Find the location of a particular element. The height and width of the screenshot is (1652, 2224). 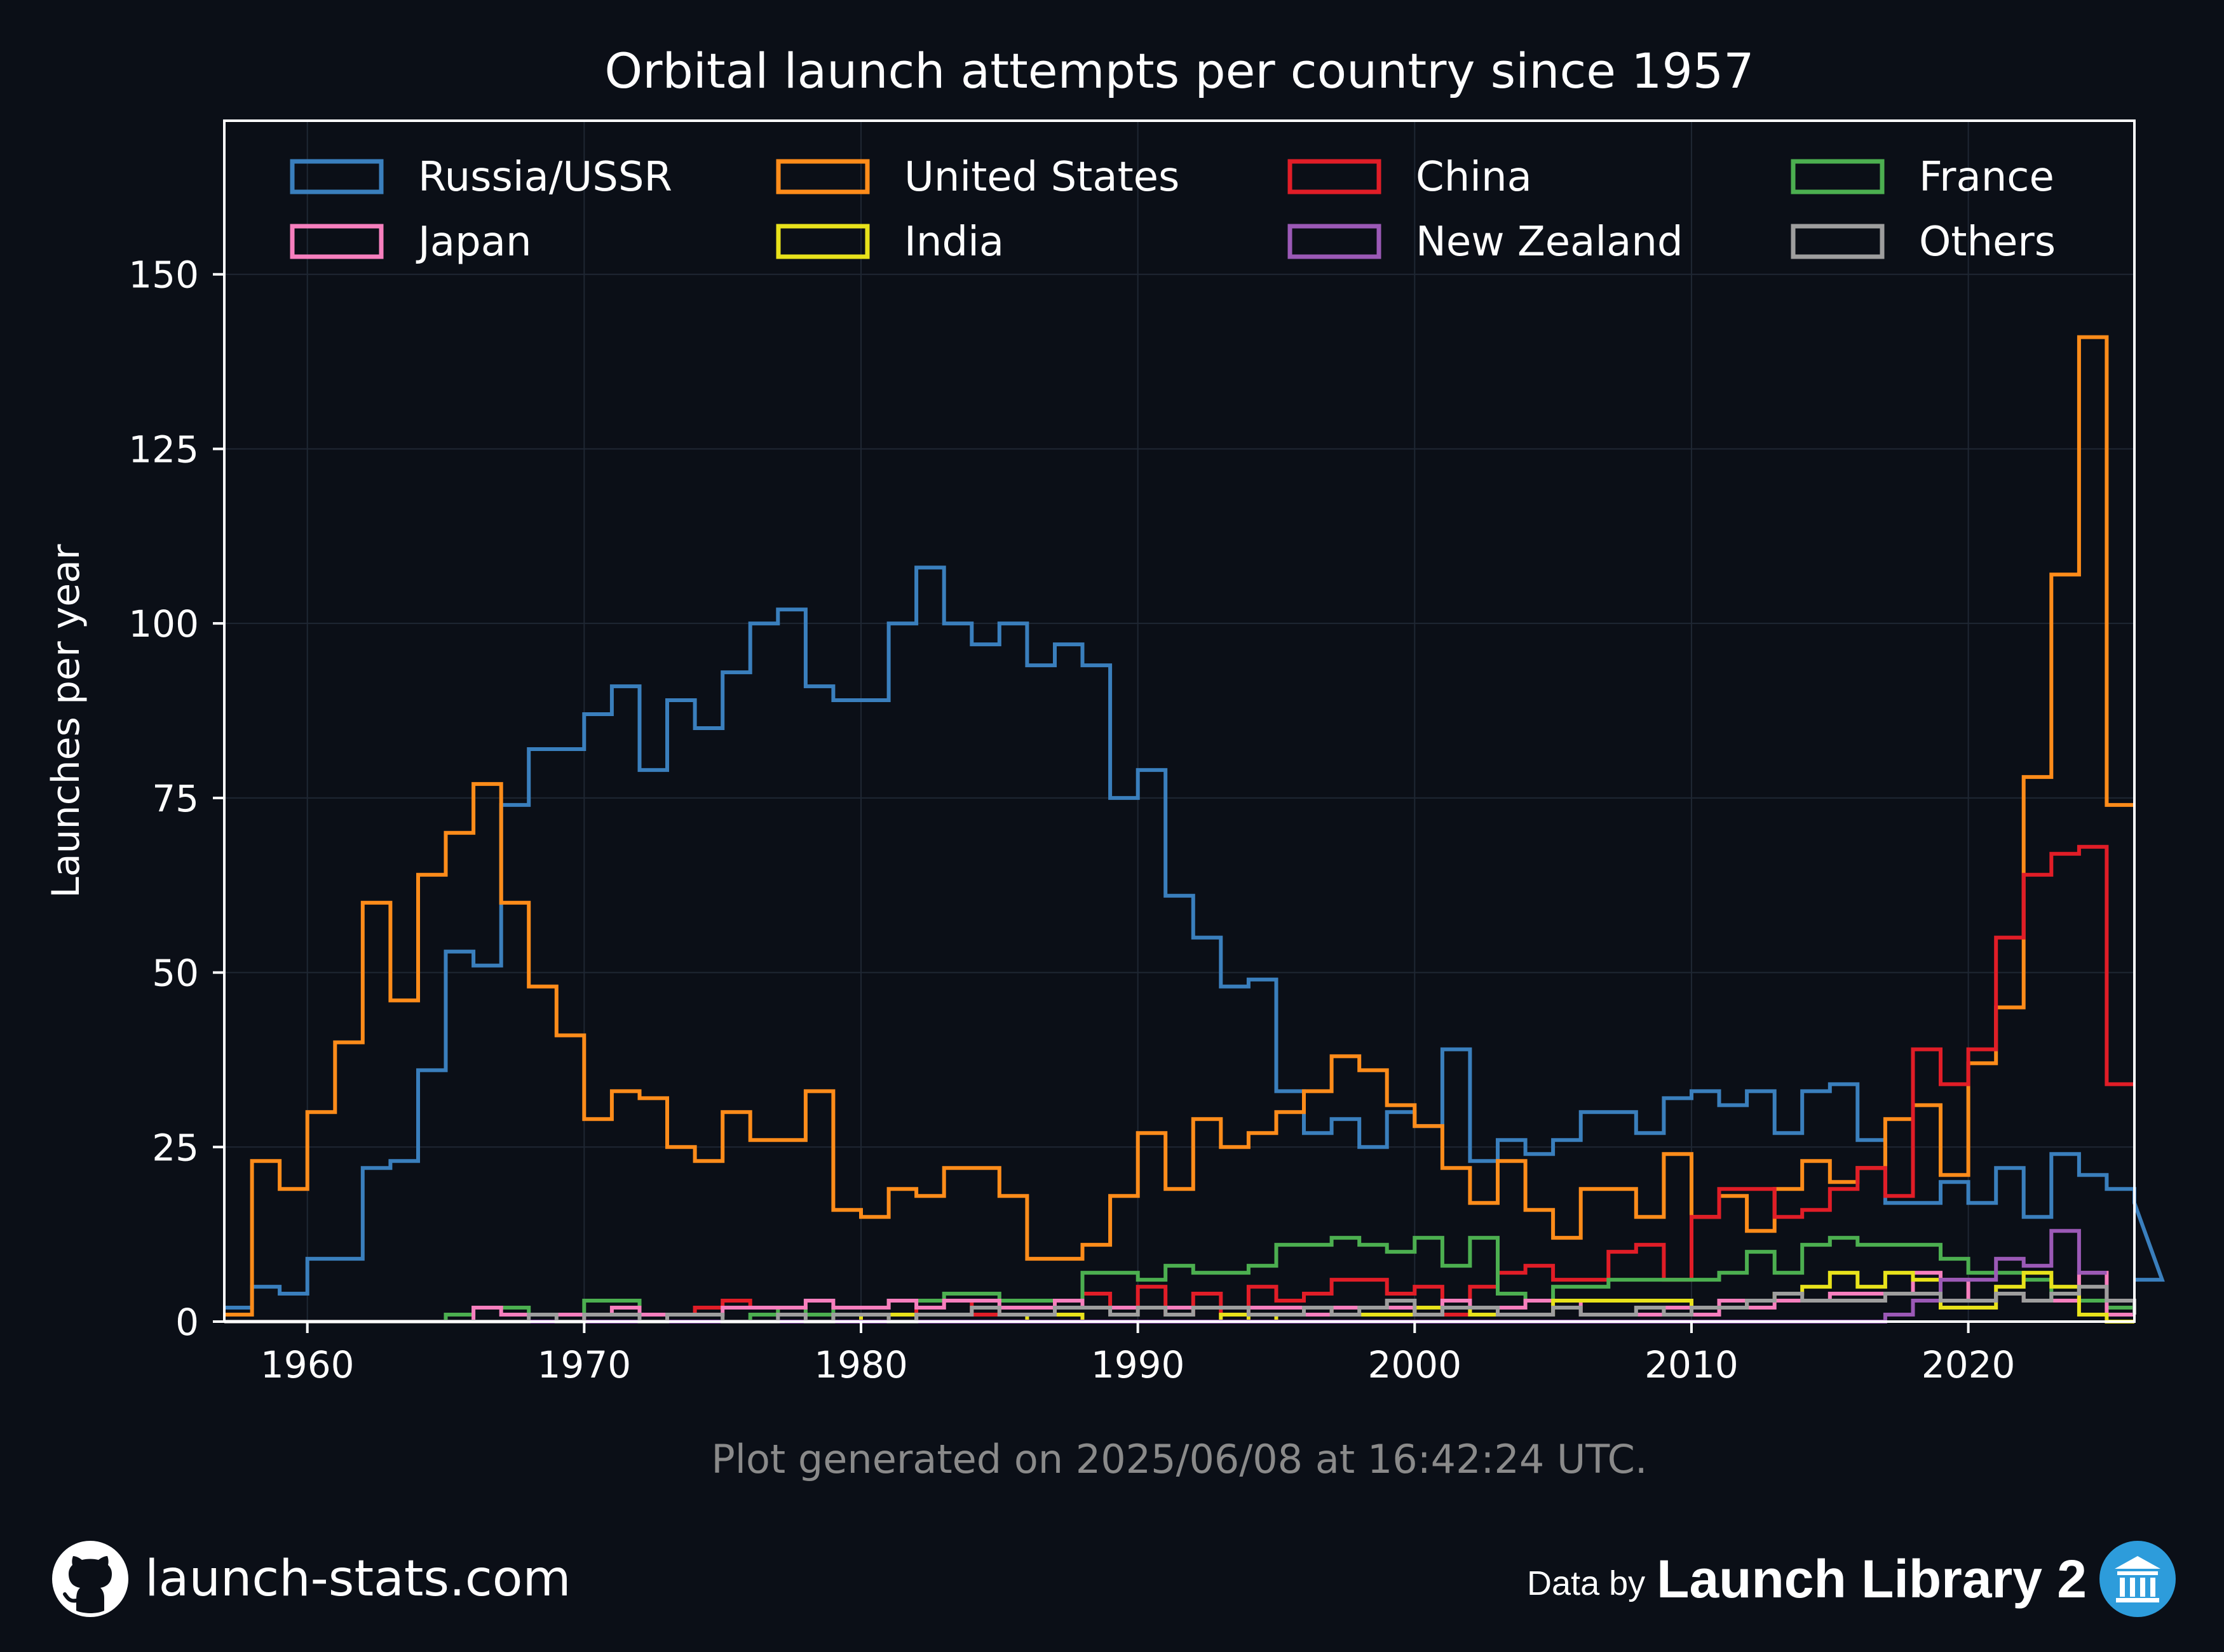

y-tick-label: 75 is located at coordinates (176, 798).